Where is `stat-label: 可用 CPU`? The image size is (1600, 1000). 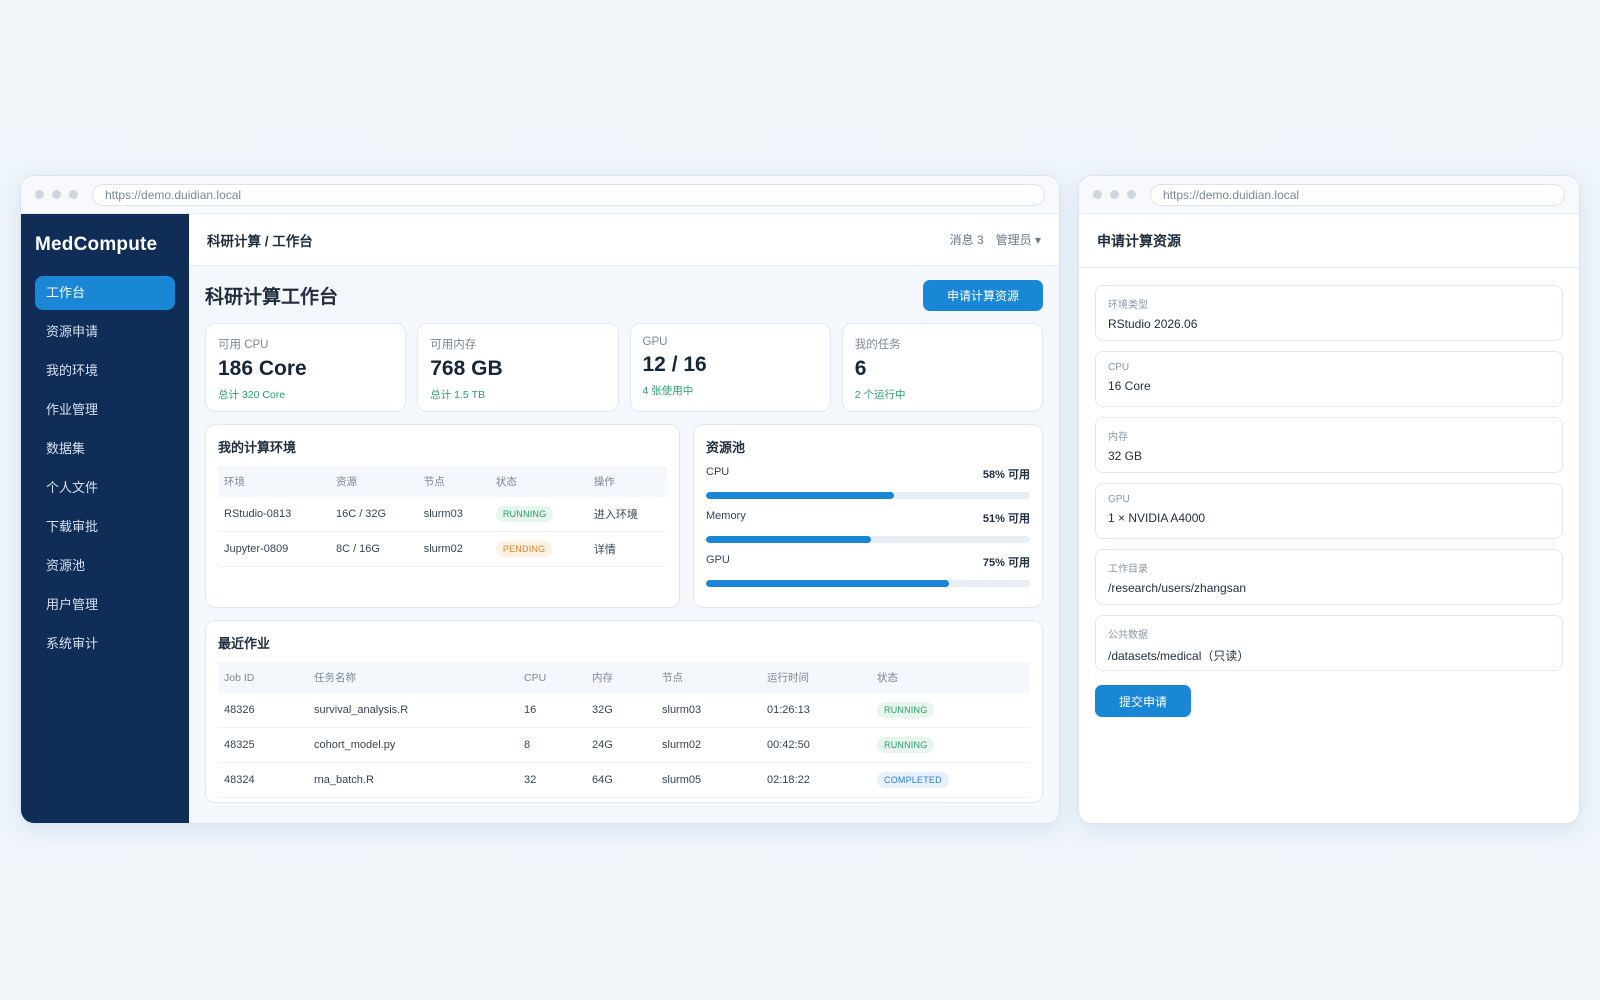 stat-label: 可用 CPU is located at coordinates (243, 345).